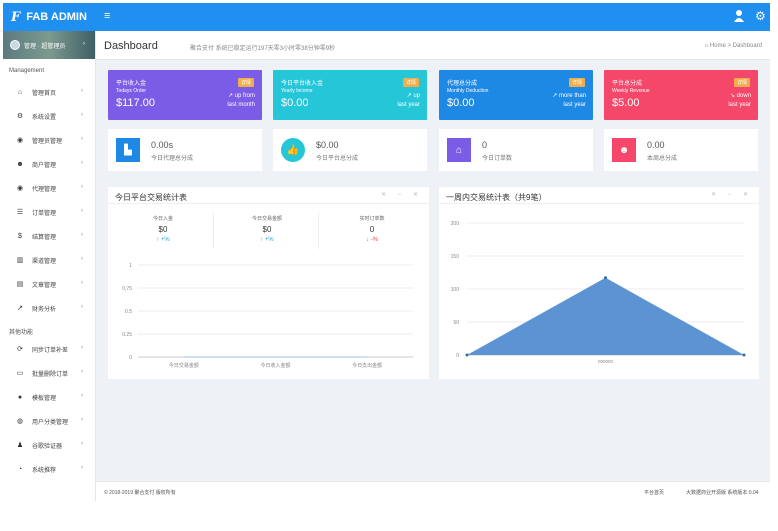 The image size is (778, 531). What do you see at coordinates (733, 46) in the screenshot?
I see `breadcrumb: ⌂ Home > Dashboard` at bounding box center [733, 46].